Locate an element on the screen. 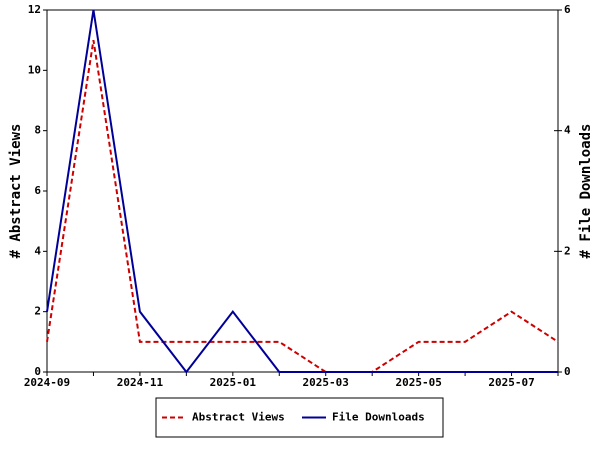  x-tick-label: 2025-05 is located at coordinates (418, 382).